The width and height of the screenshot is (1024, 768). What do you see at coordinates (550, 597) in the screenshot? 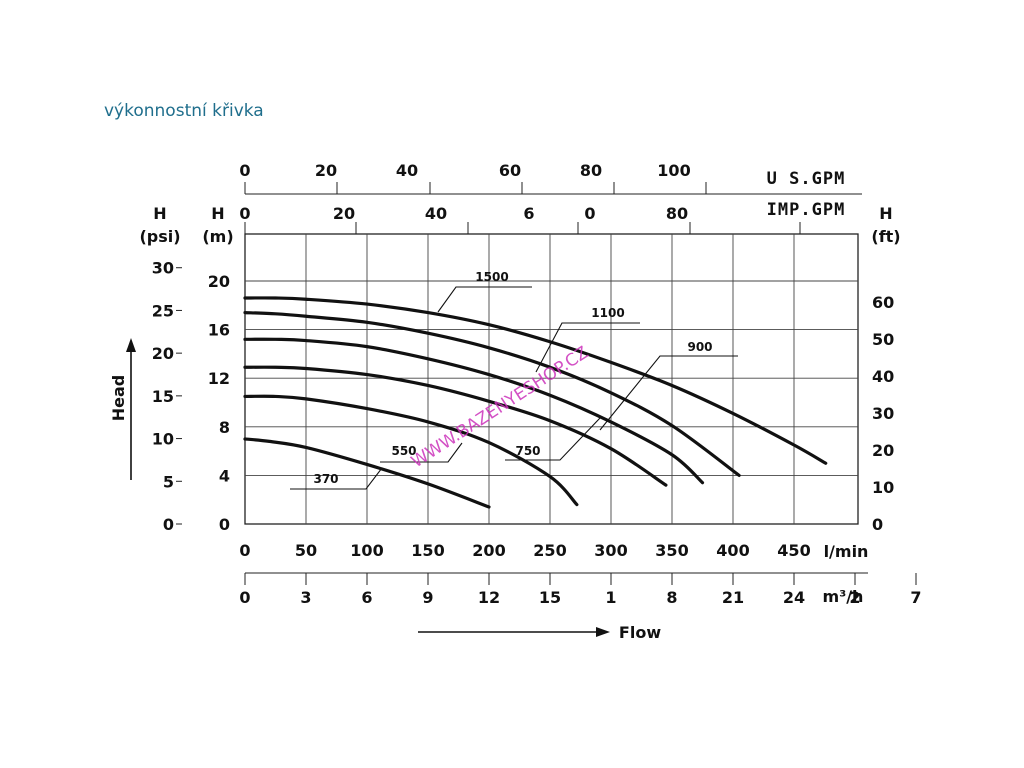
I see `m3h-tick-label: 15` at bounding box center [550, 597].